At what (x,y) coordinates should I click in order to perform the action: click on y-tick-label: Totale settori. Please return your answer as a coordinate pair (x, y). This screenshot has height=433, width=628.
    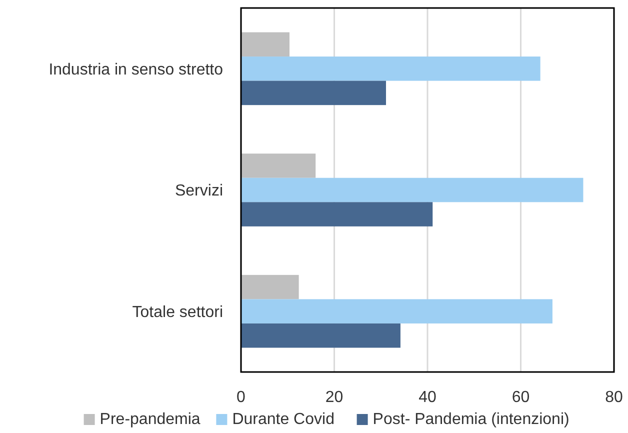
    Looking at the image, I should click on (177, 312).